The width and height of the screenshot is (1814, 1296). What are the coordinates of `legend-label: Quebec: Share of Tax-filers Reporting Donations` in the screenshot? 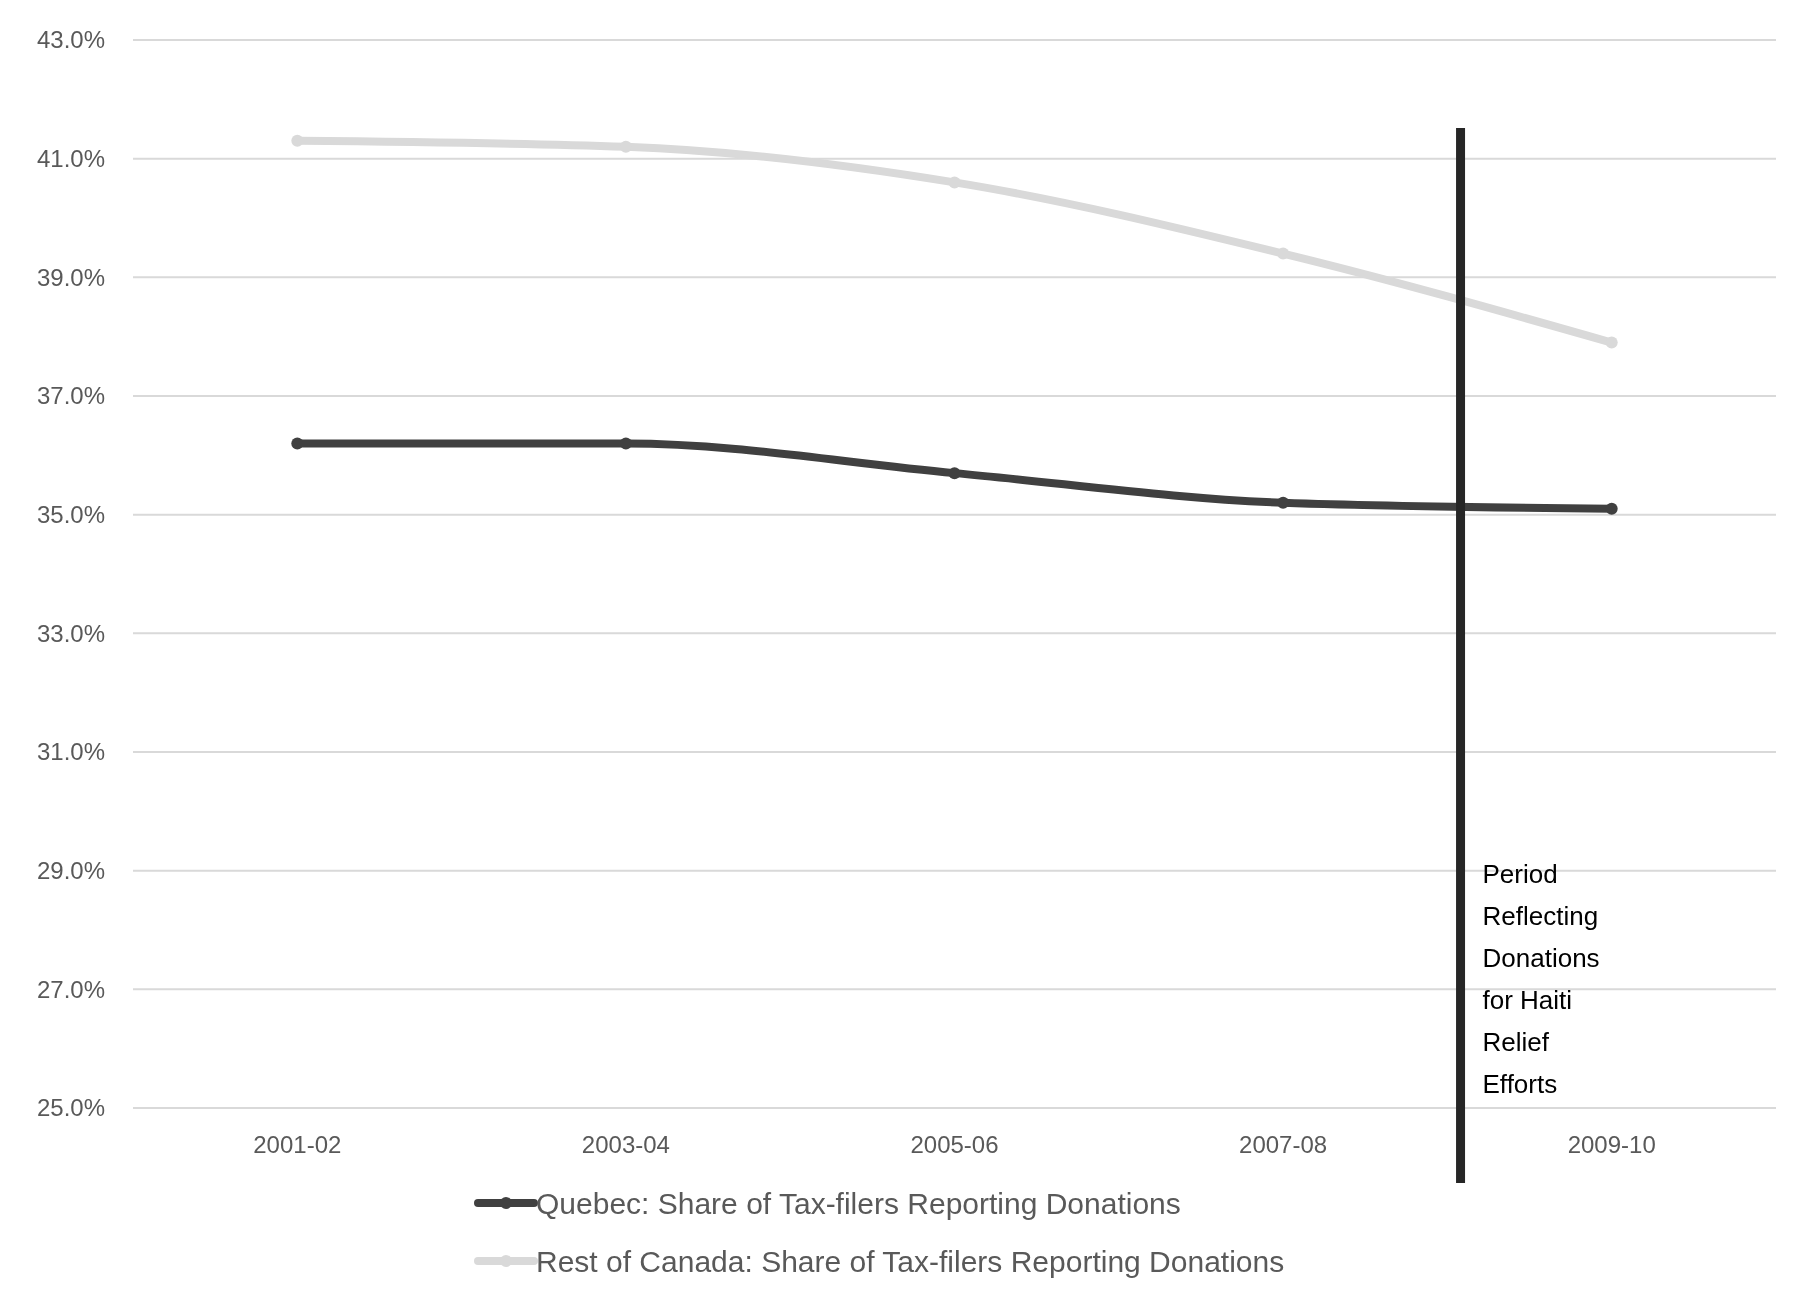 It's located at (858, 1203).